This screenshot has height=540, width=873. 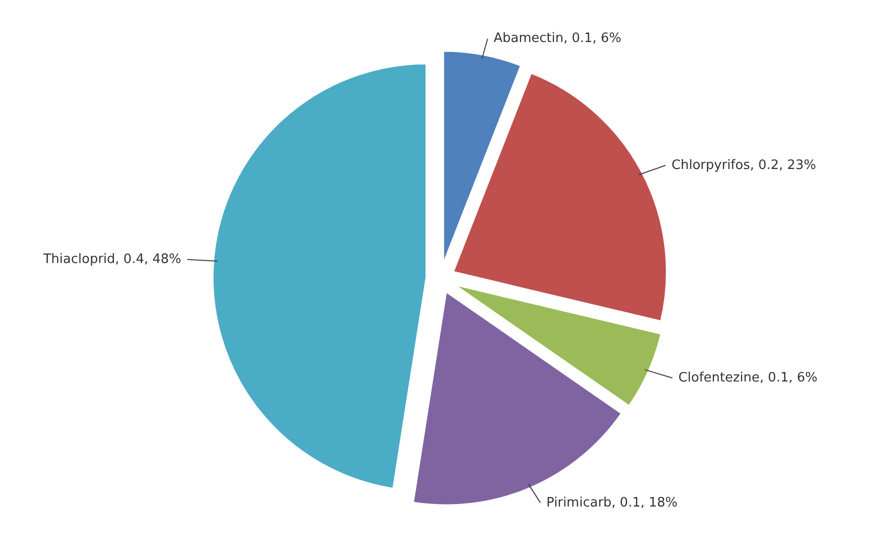 What do you see at coordinates (748, 378) in the screenshot?
I see `slice-label: Clofentezine, 0.1, 6%` at bounding box center [748, 378].